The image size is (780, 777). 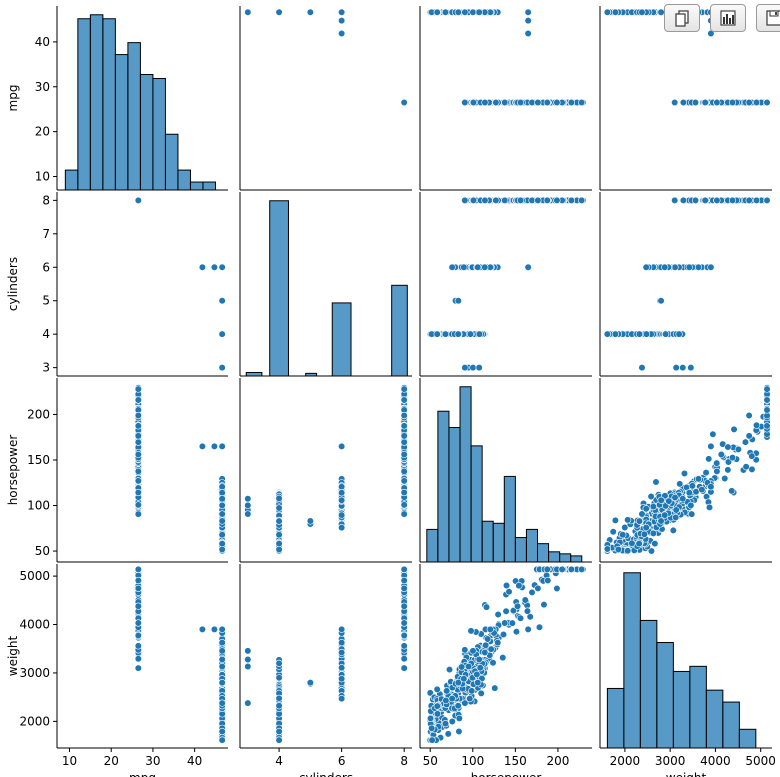 What do you see at coordinates (342, 761) in the screenshot?
I see `x-tick-label: 6` at bounding box center [342, 761].